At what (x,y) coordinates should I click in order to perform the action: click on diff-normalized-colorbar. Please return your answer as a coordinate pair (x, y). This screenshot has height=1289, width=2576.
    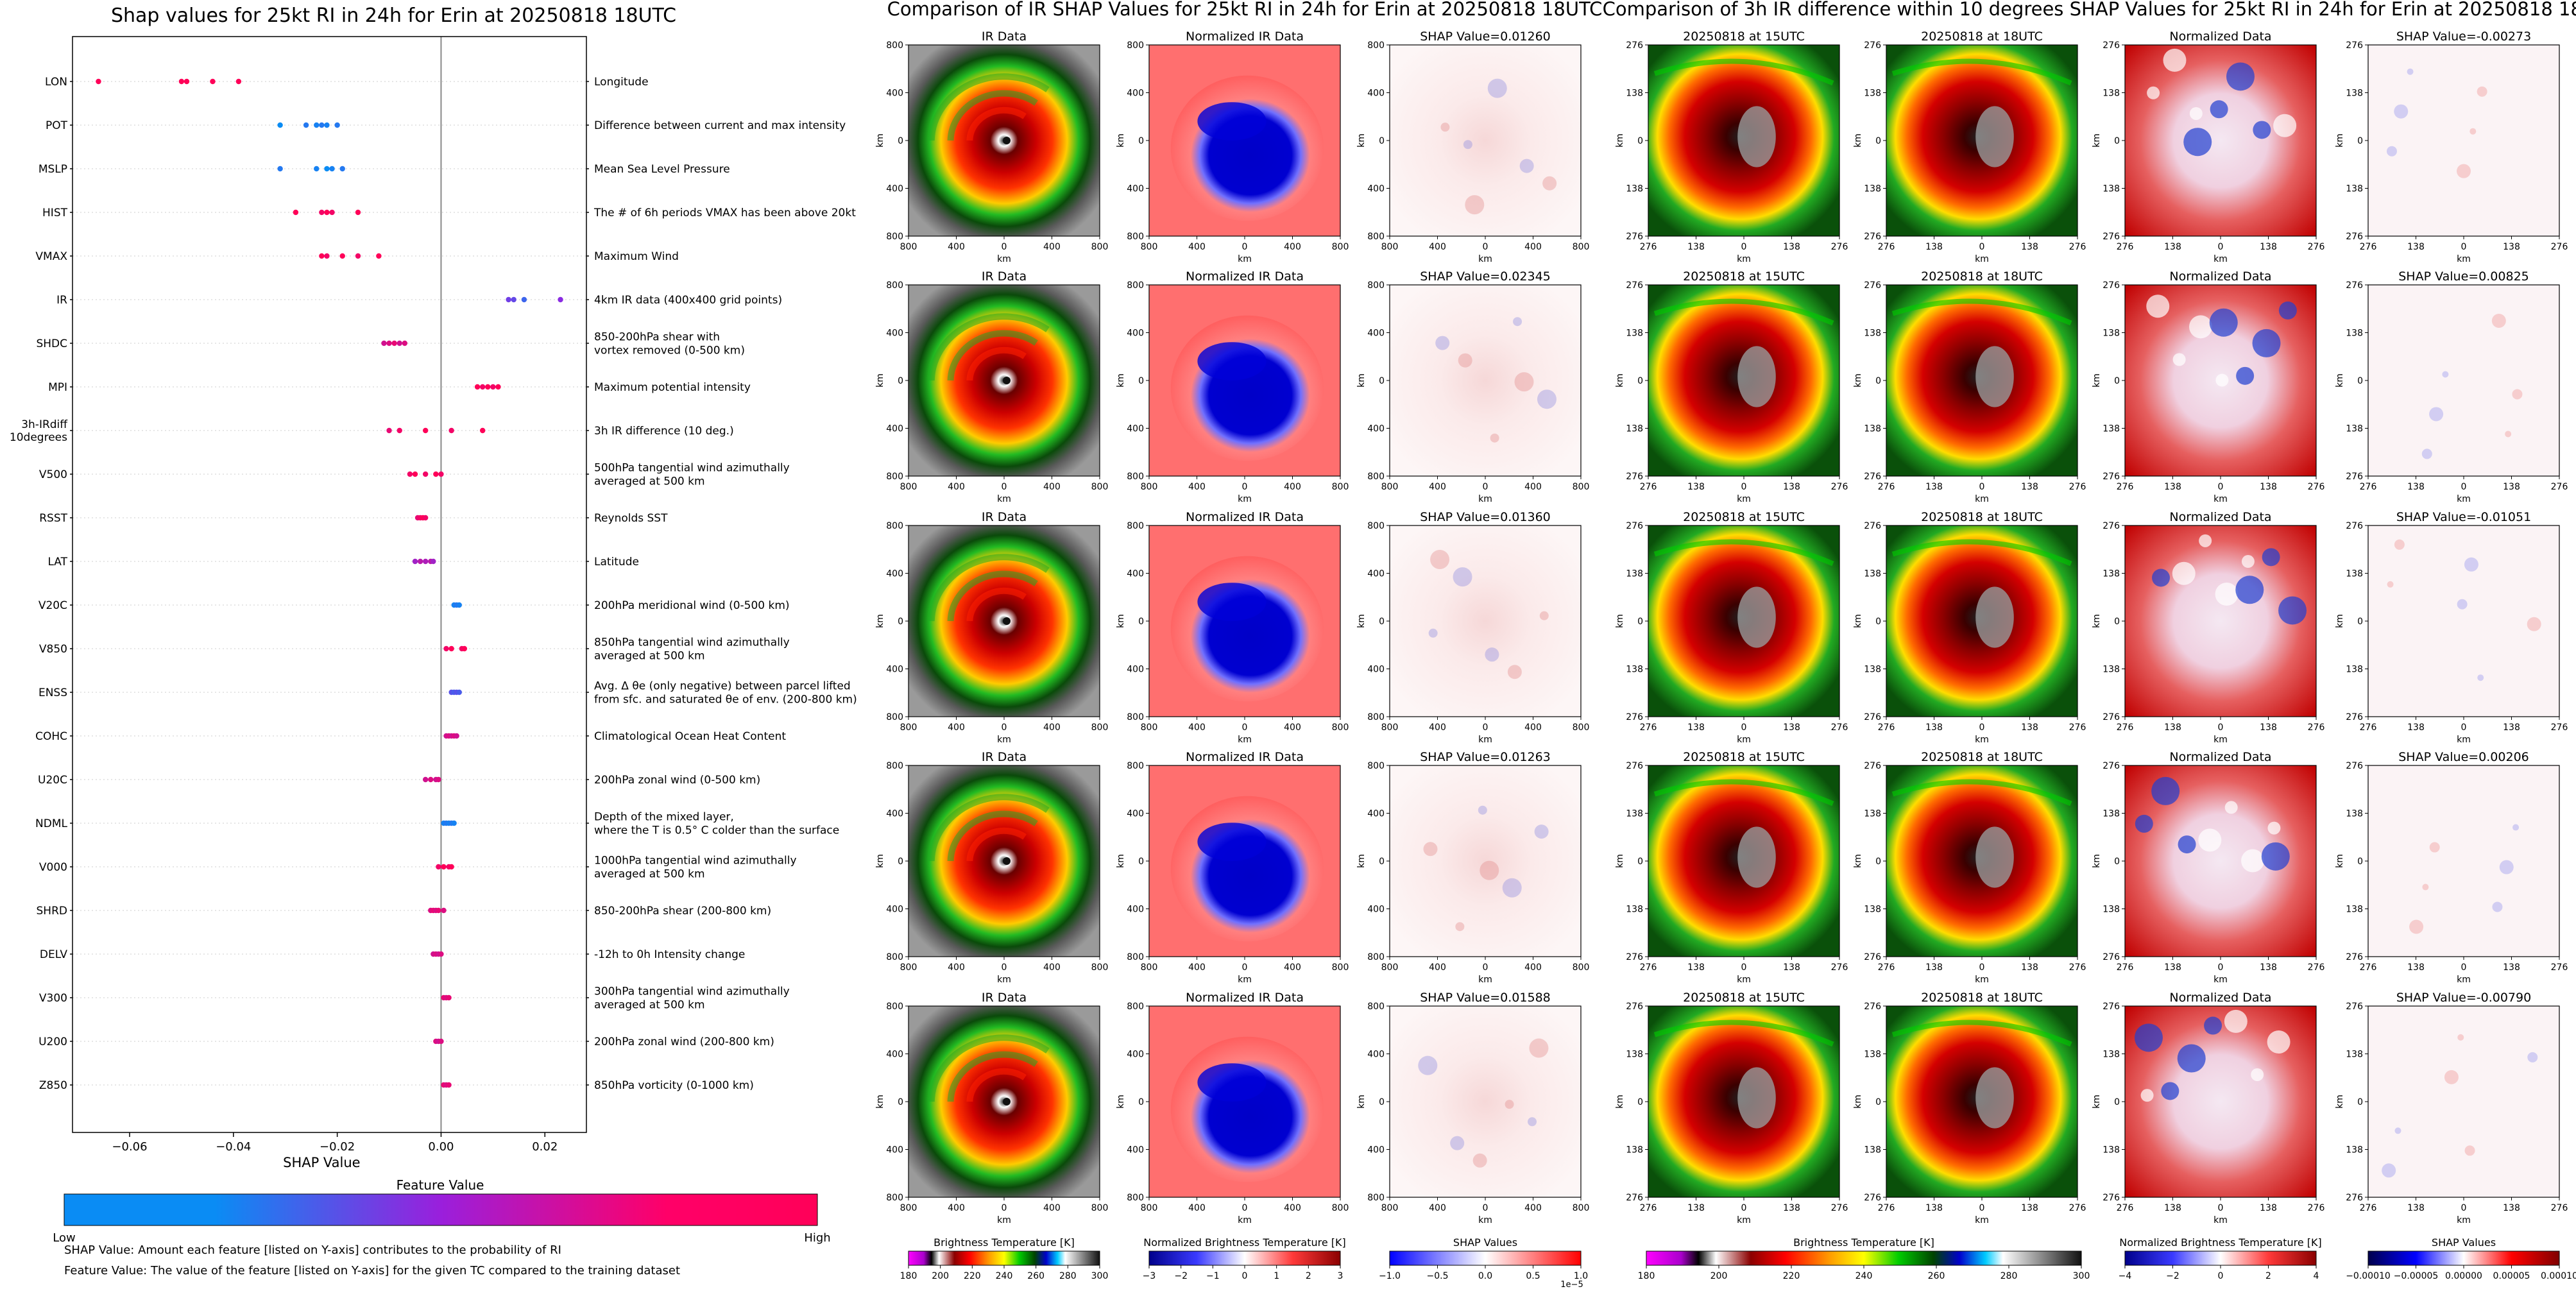
    Looking at the image, I should click on (2220, 1258).